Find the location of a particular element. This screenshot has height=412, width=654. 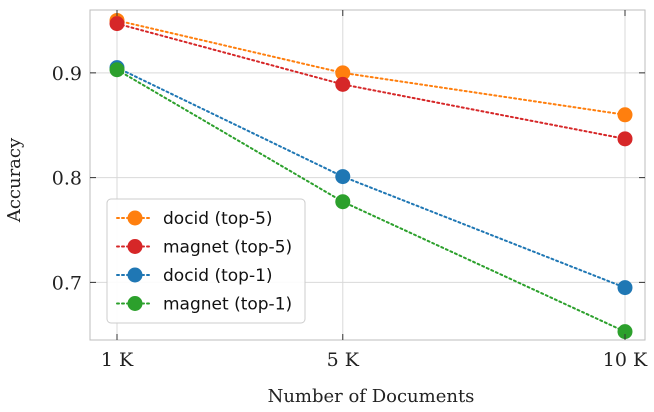

x-tick-label: 5 K is located at coordinates (343, 360).